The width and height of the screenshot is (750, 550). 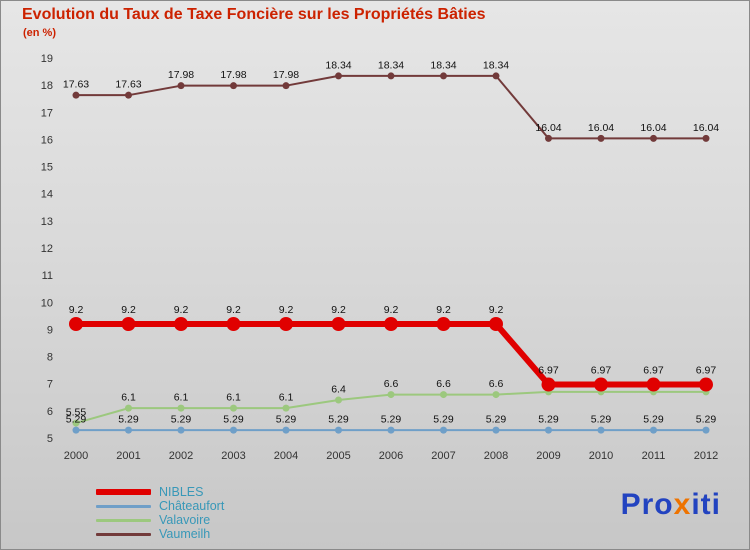 I want to click on svg-text: 2008, so click(x=496, y=456).